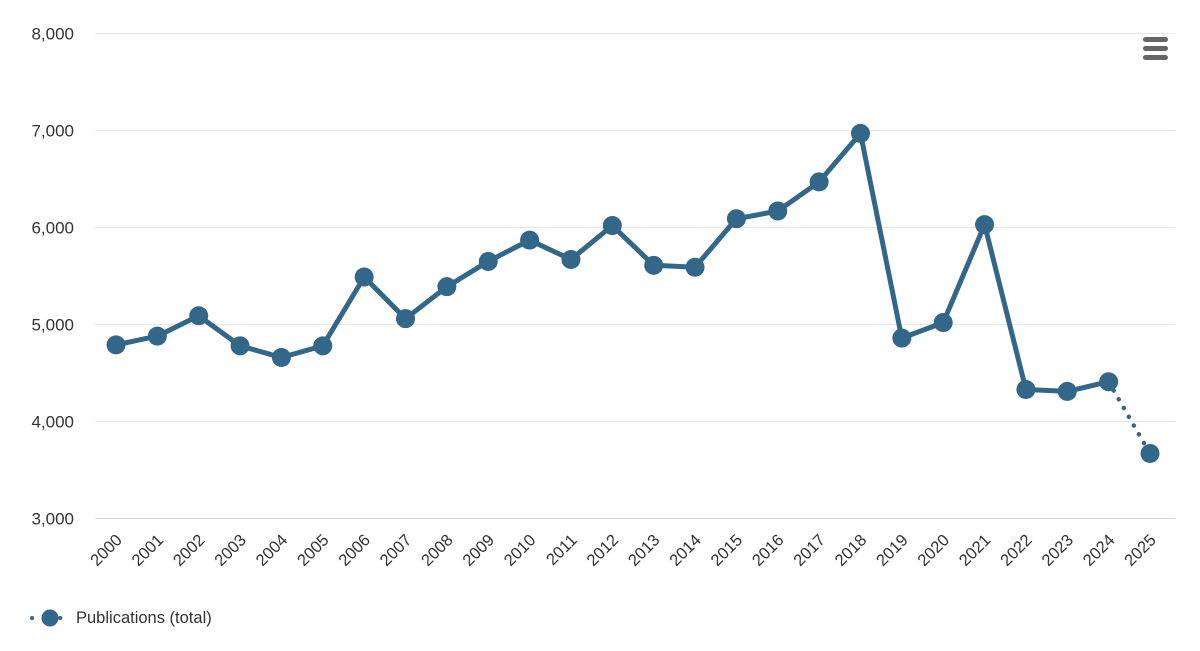  What do you see at coordinates (727, 550) in the screenshot?
I see `x-axis-tick-label: 2015` at bounding box center [727, 550].